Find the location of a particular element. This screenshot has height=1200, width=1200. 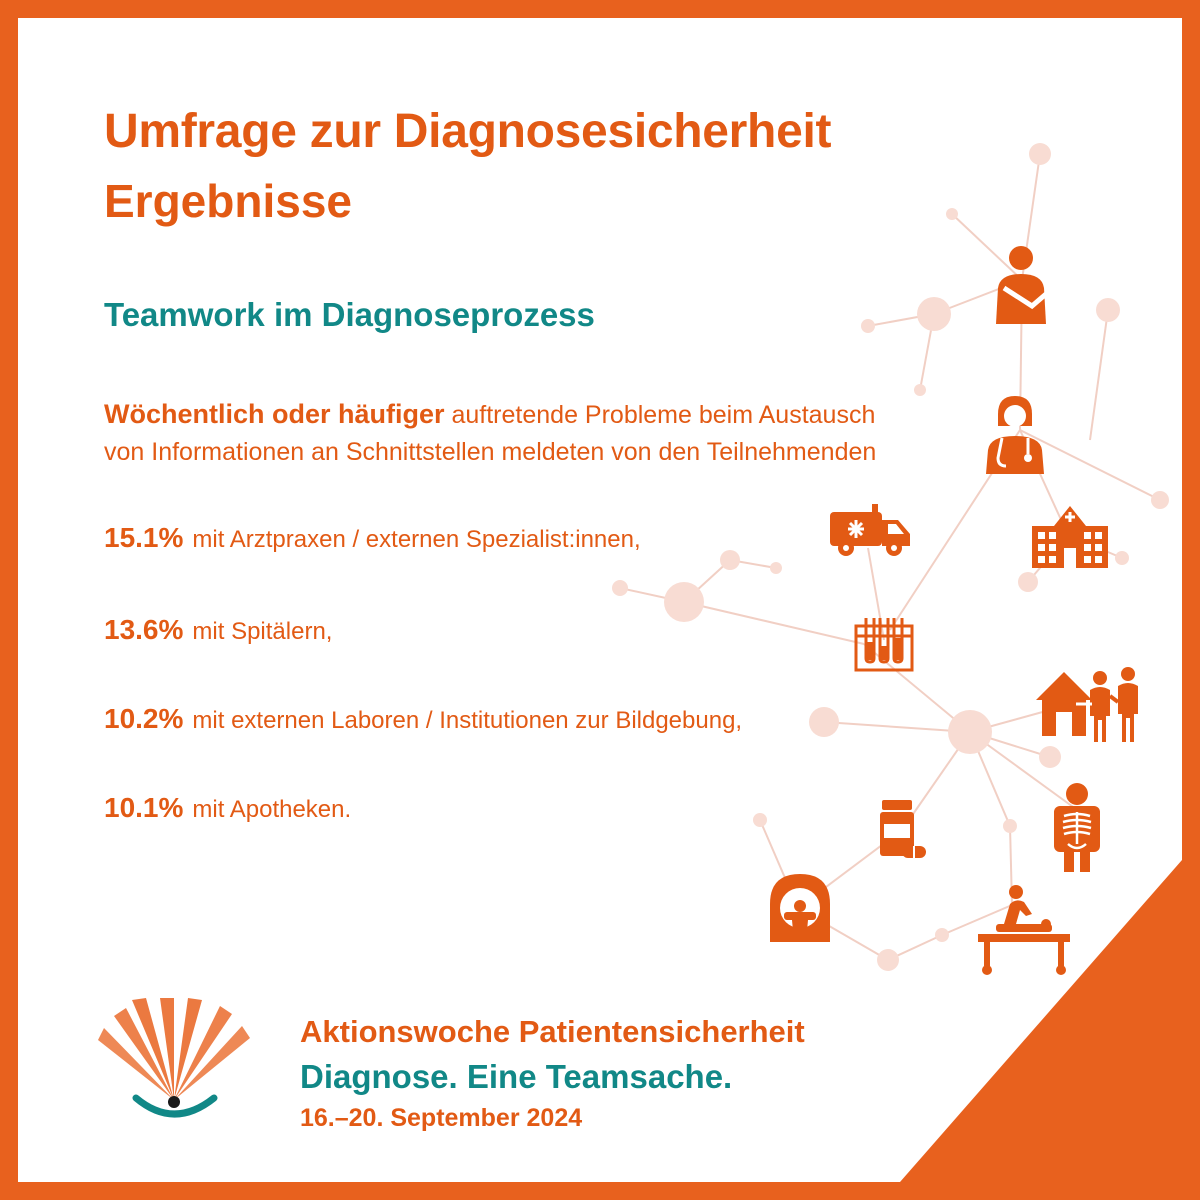

footer-dates: 16.–20. September 2024 is located at coordinates (441, 1118).